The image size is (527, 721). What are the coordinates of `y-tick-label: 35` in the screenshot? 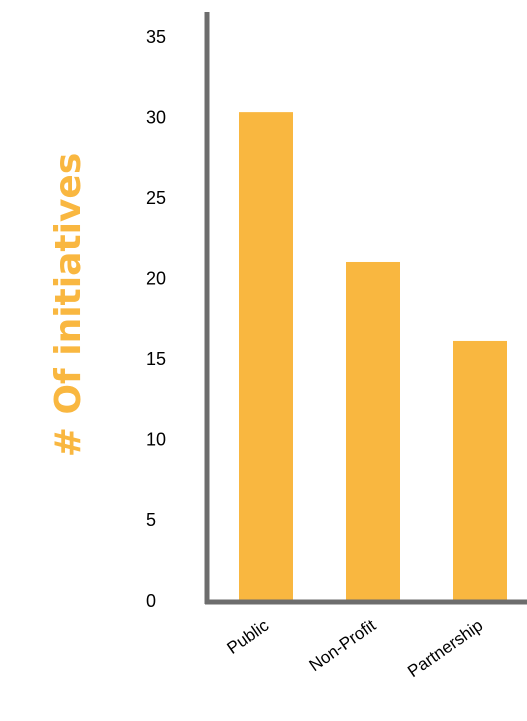 It's located at (156, 37).